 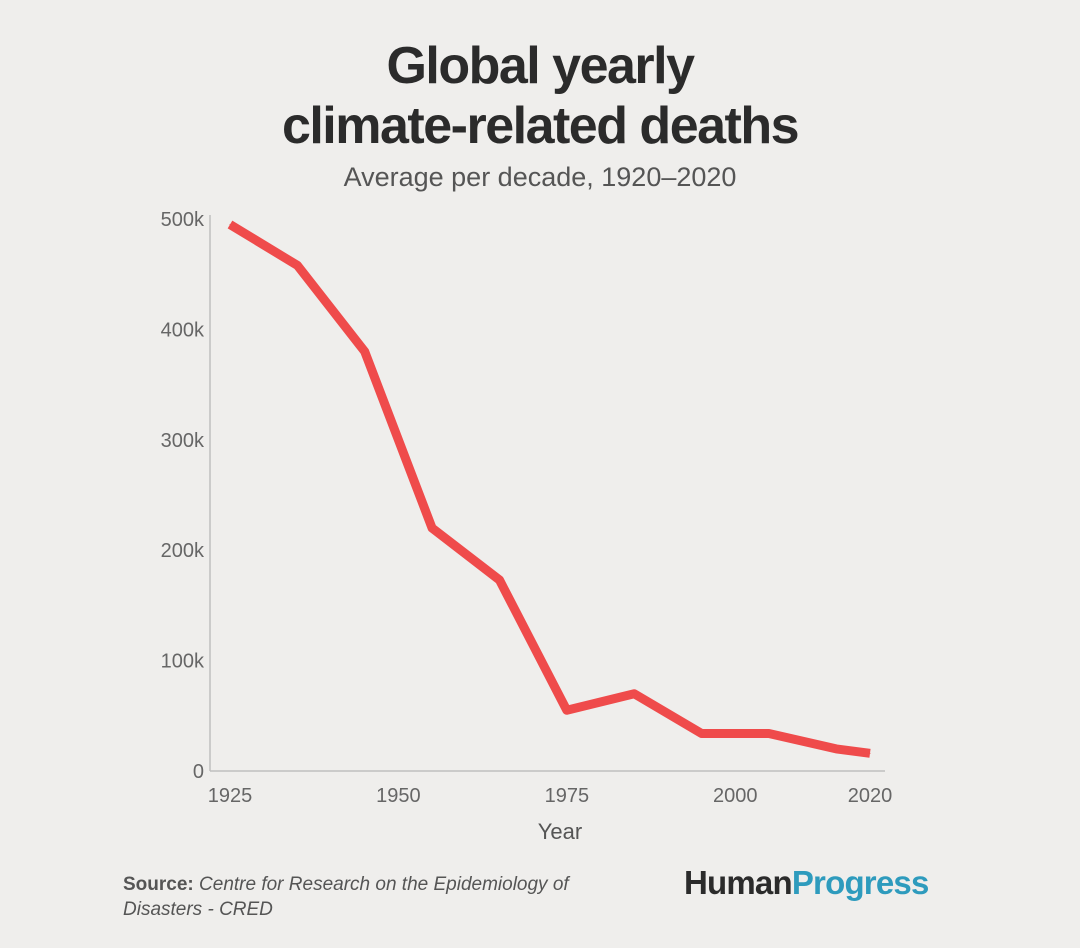 I want to click on chart-title-line-2: climate-related deaths, so click(x=540, y=126).